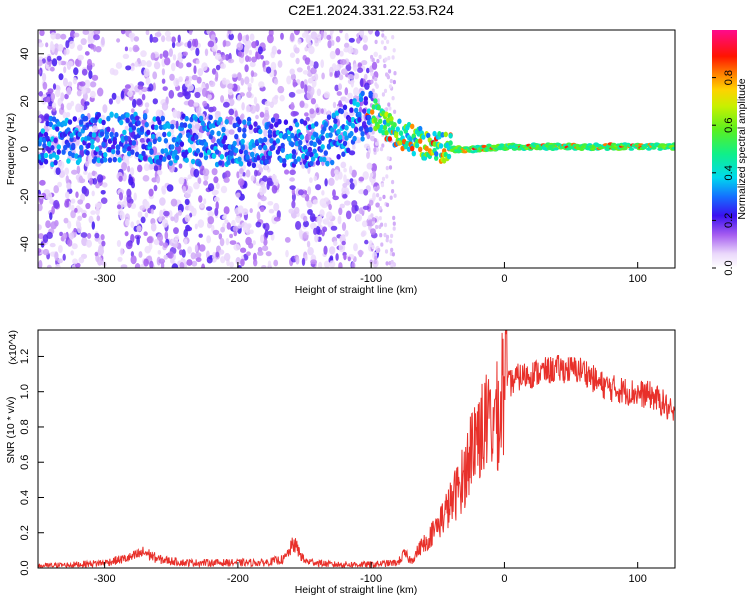  Describe the element at coordinates (356, 590) in the screenshot. I see `snr-x-label: Height of straight line (km)` at that location.